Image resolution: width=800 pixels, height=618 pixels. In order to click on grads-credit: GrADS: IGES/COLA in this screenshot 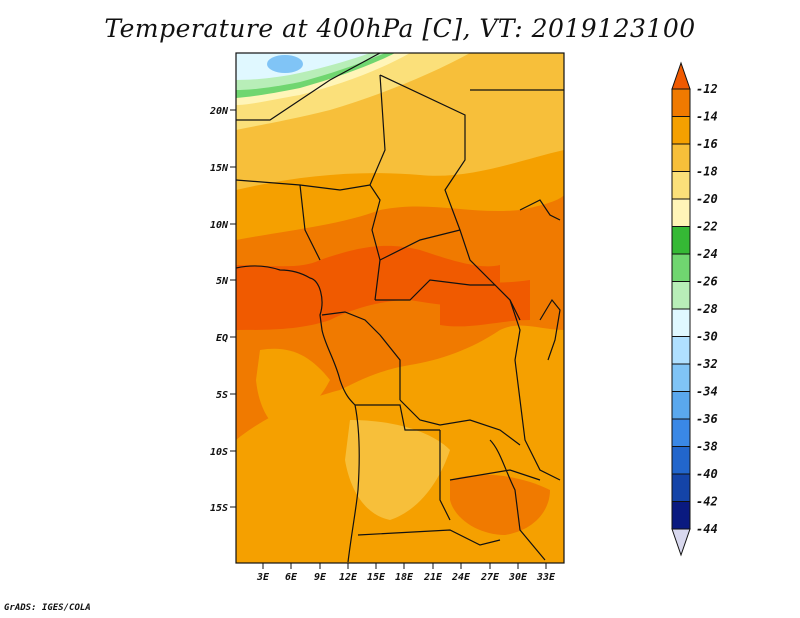, I will do `click(47, 608)`.